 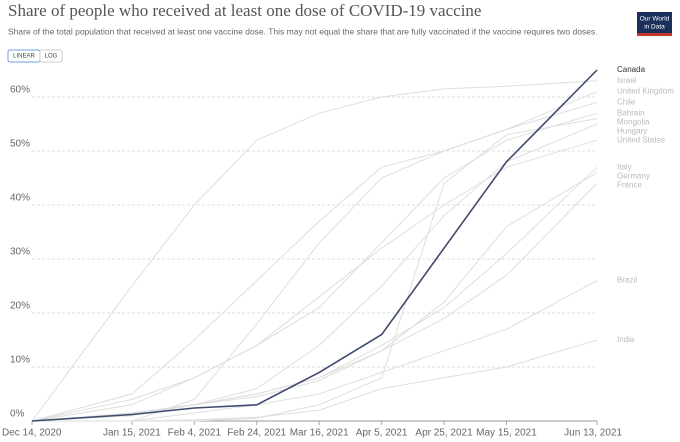 What do you see at coordinates (20, 144) in the screenshot?
I see `y-tick-label: 50%` at bounding box center [20, 144].